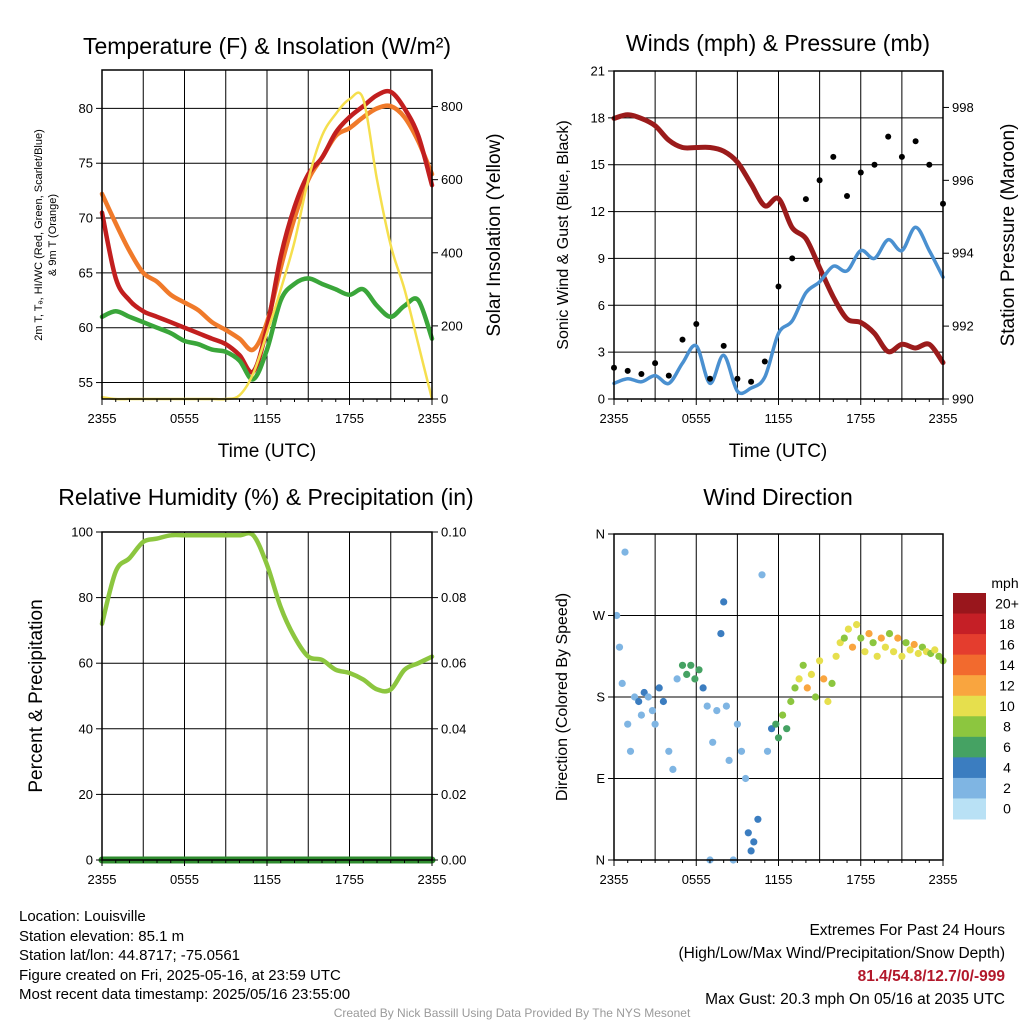 This screenshot has width=1024, height=1024. I want to click on rh-series-rh, so click(267, 612).